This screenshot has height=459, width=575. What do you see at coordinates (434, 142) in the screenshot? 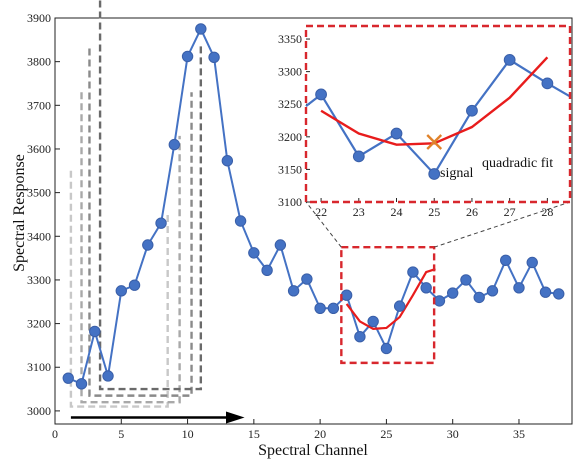
I see `estimate-marker` at bounding box center [434, 142].